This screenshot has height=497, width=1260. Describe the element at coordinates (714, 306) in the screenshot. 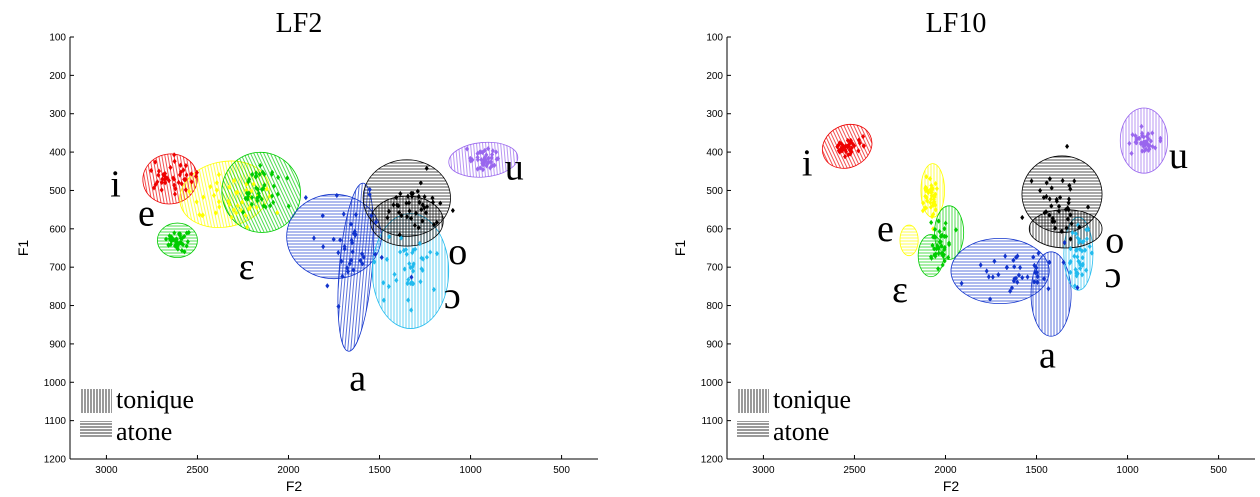

I see `y-tick-label: 800` at that location.